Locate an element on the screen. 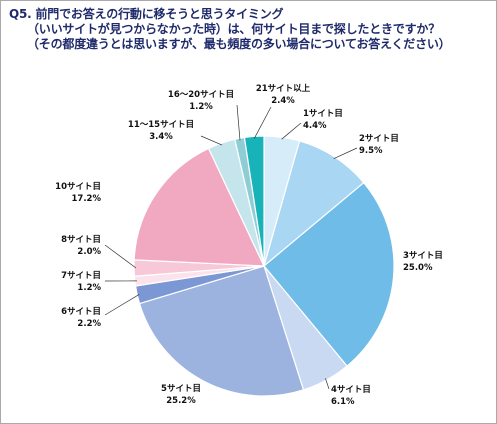 The width and height of the screenshot is (497, 424). slice-label-1: 1サイト目 is located at coordinates (323, 114).